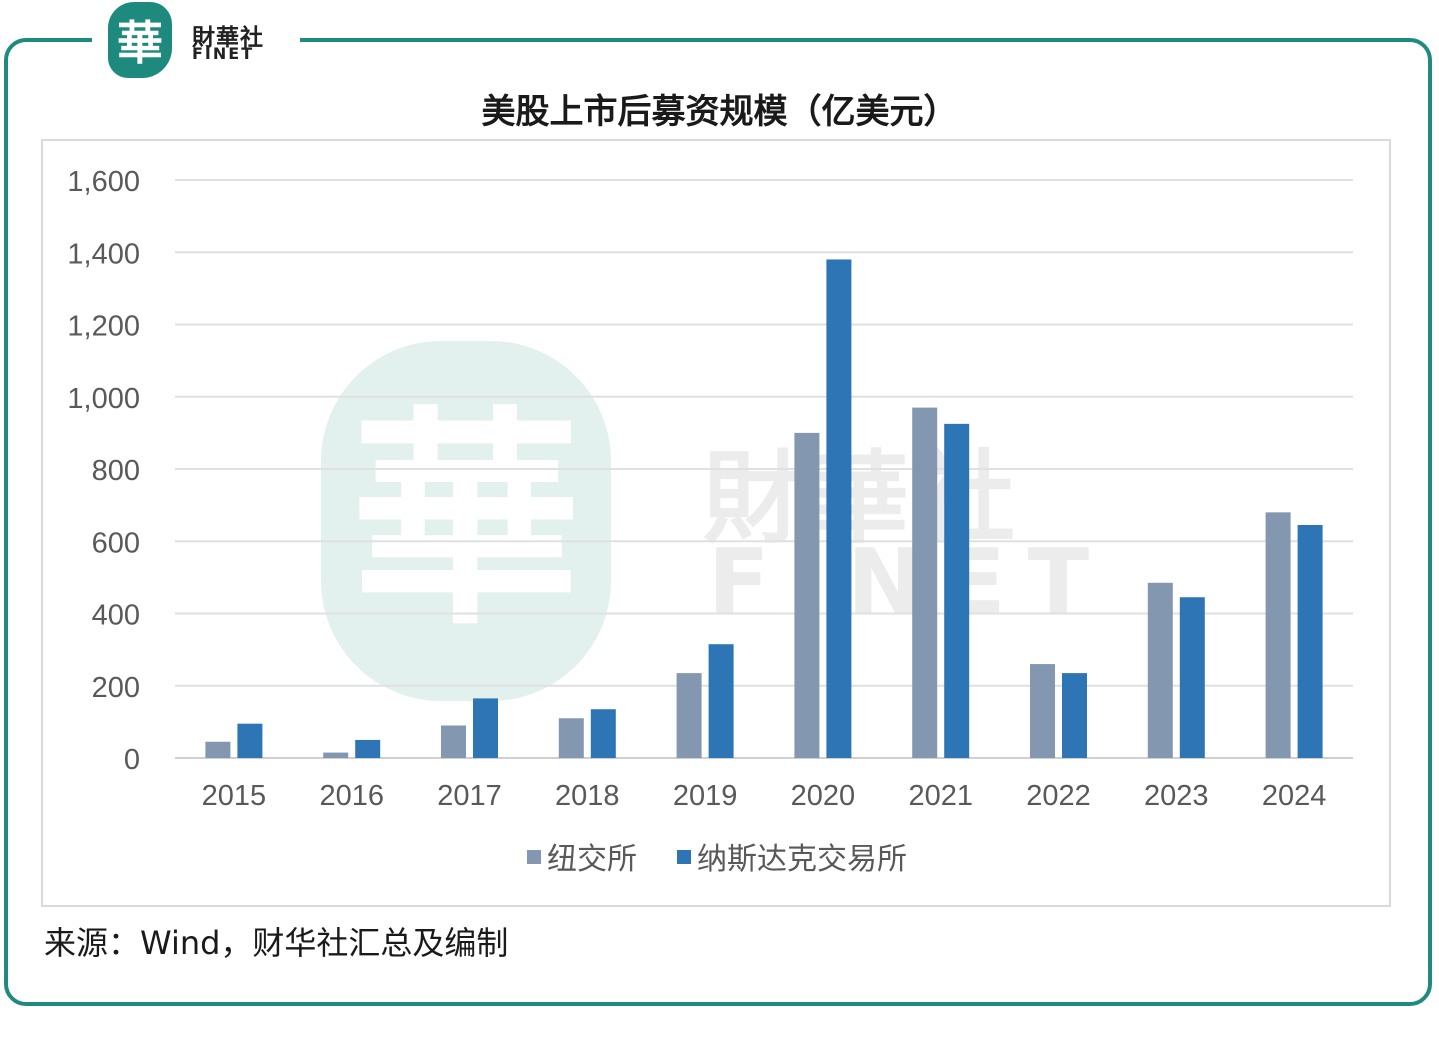  I want to click on bar-nasdaq-2024, so click(1310, 641).